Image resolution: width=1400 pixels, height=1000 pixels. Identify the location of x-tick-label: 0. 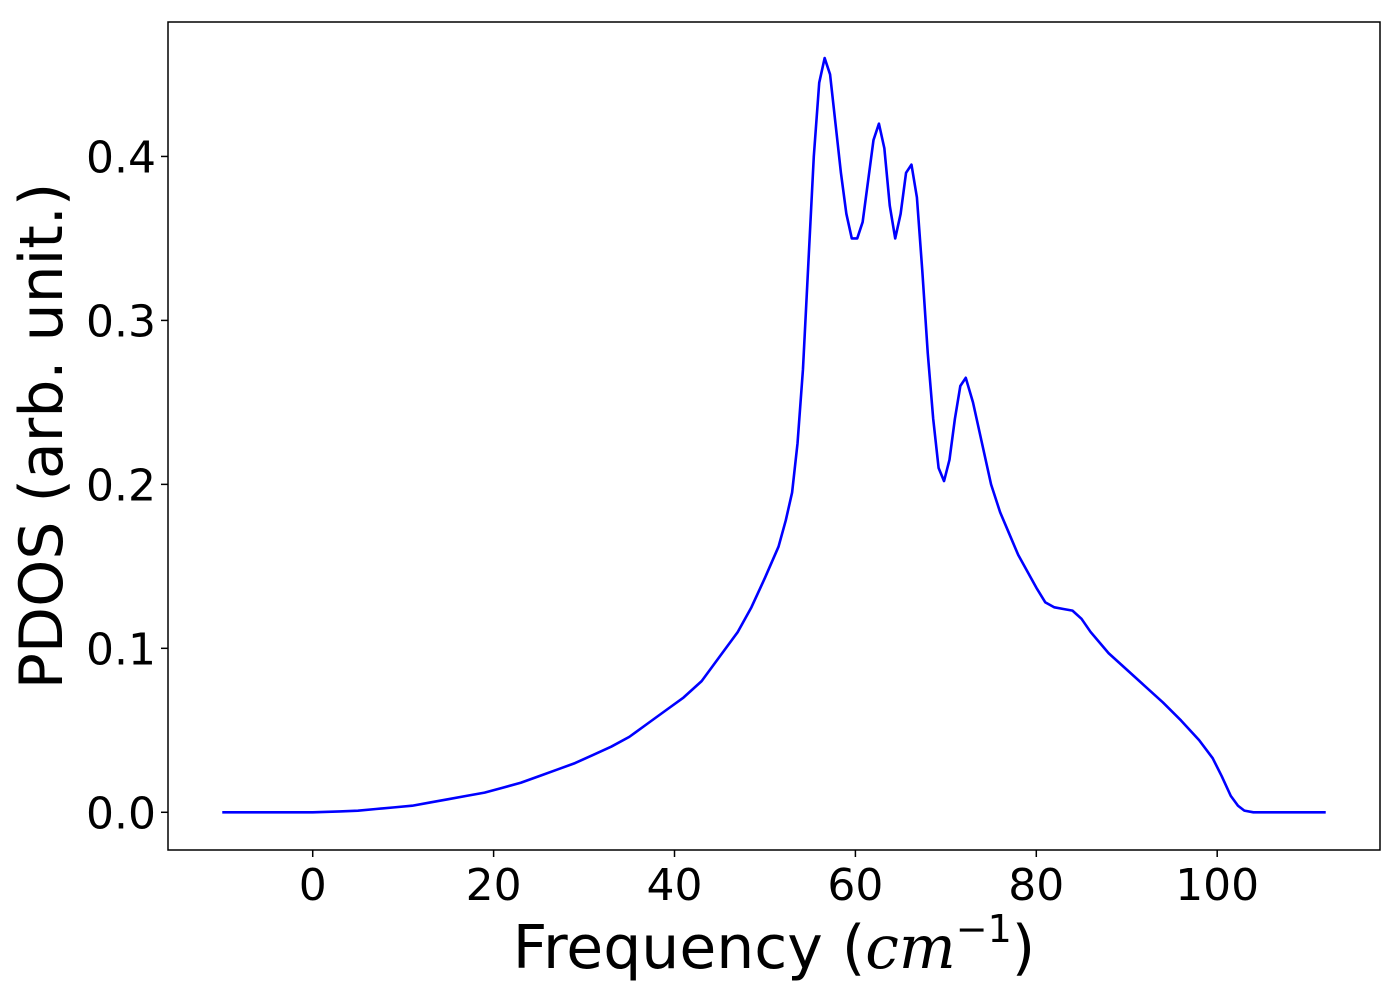
(313, 885).